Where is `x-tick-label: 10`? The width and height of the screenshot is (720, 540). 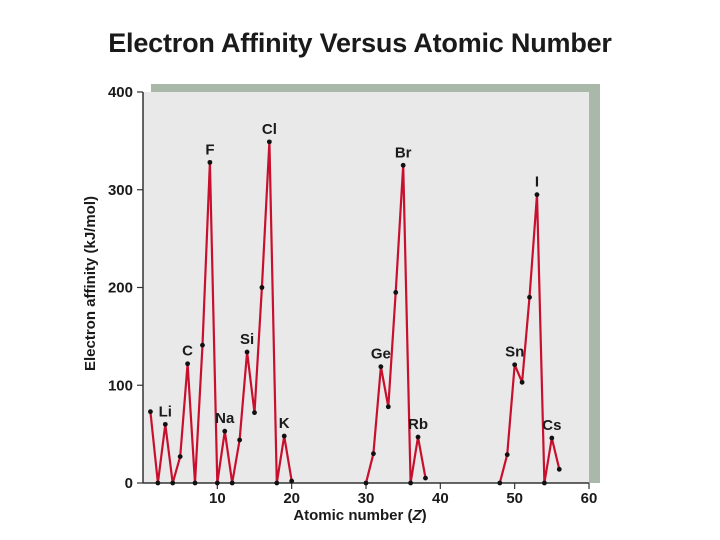 x-tick-label: 10 is located at coordinates (217, 498).